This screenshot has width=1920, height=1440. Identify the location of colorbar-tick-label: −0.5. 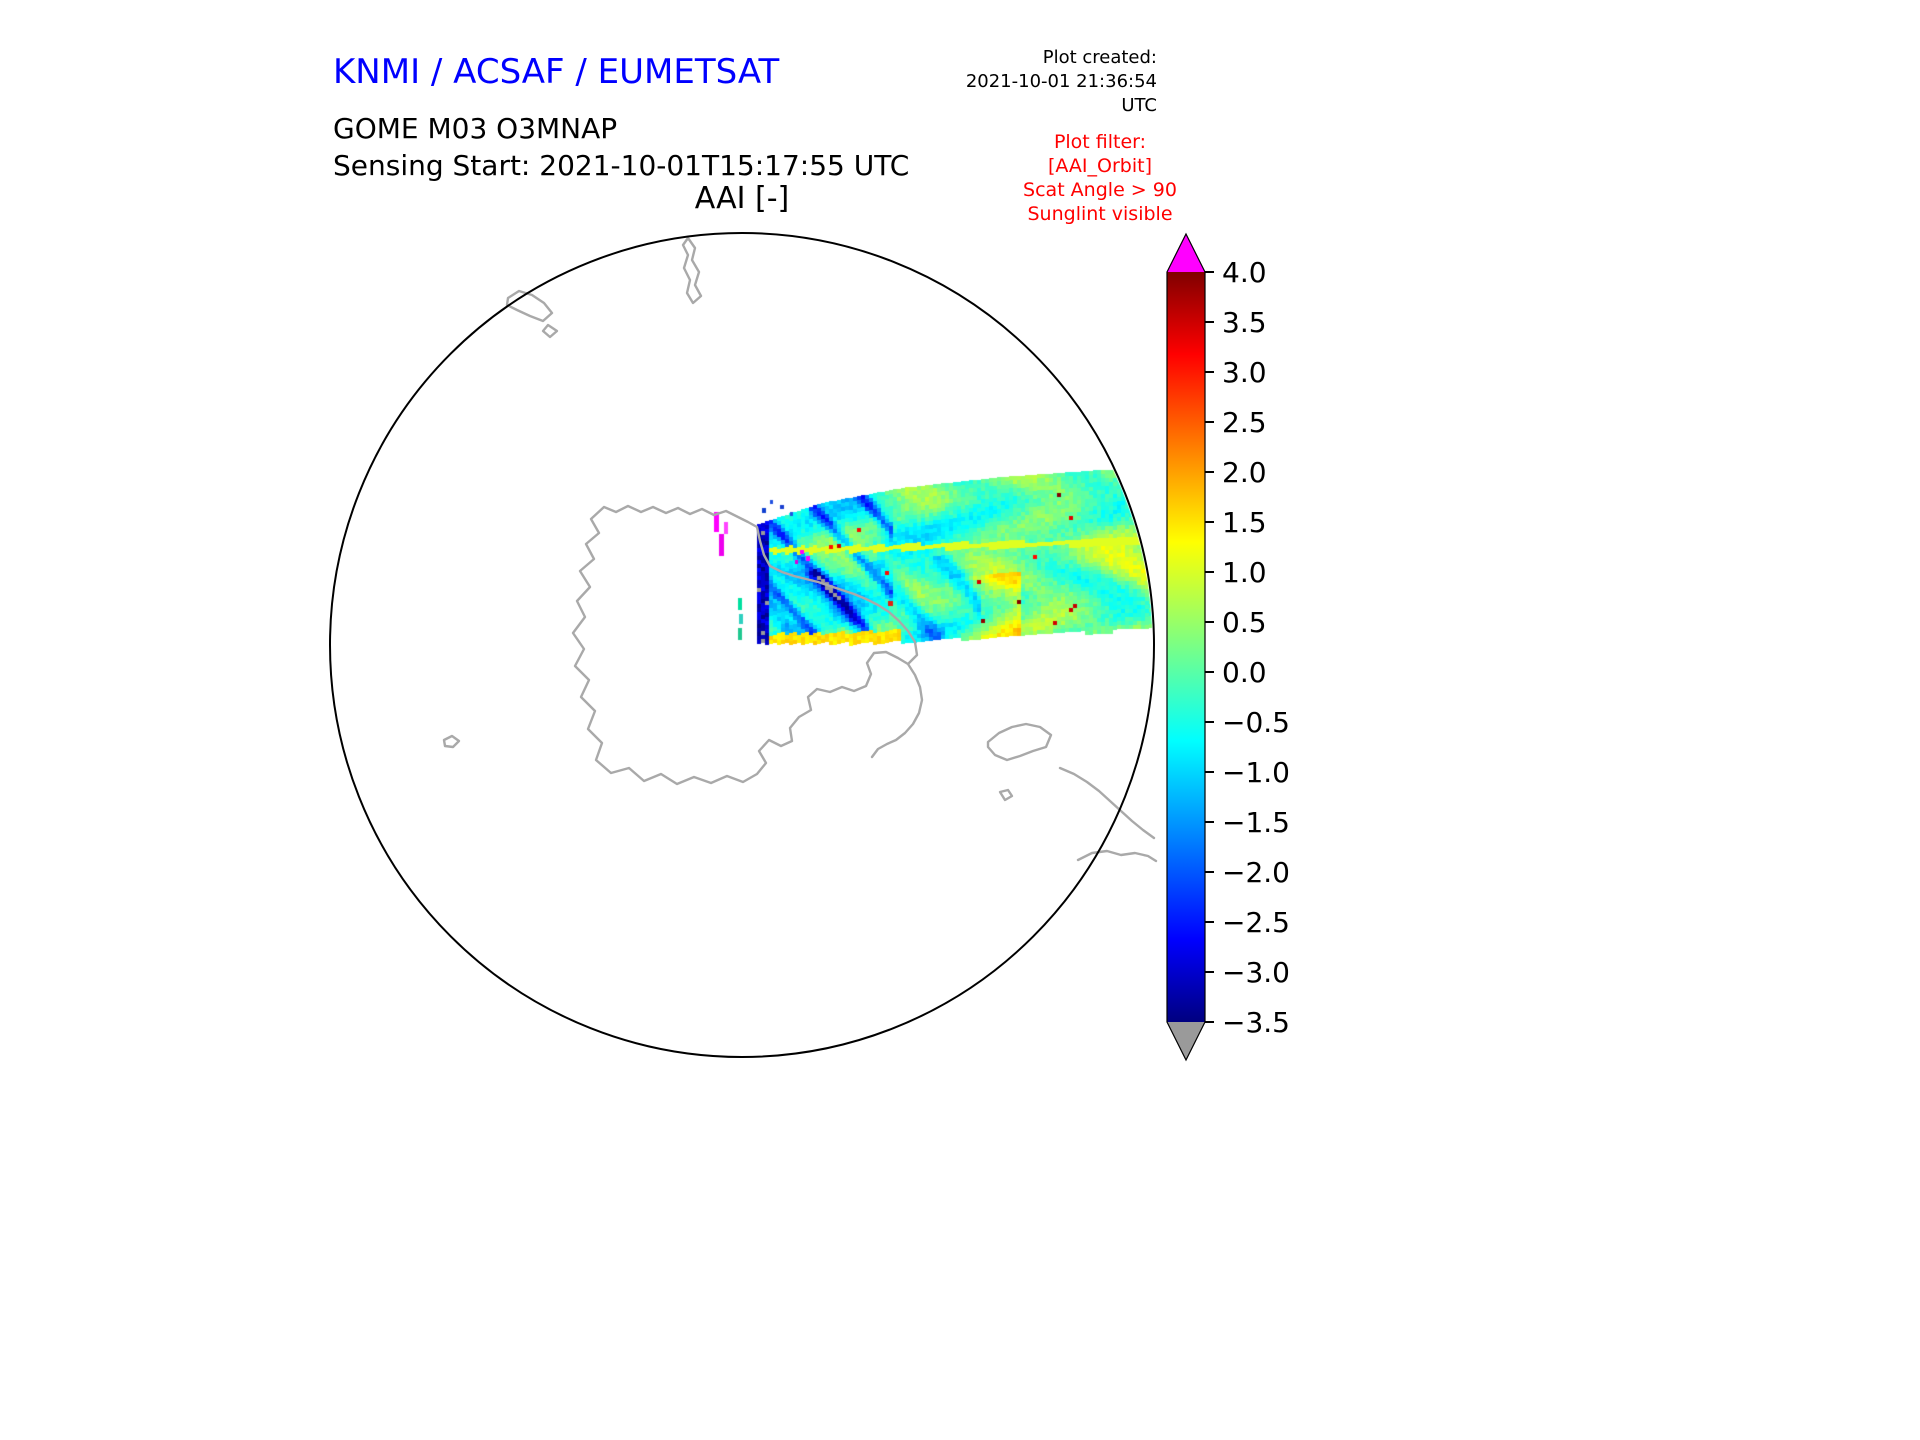
(1256, 722).